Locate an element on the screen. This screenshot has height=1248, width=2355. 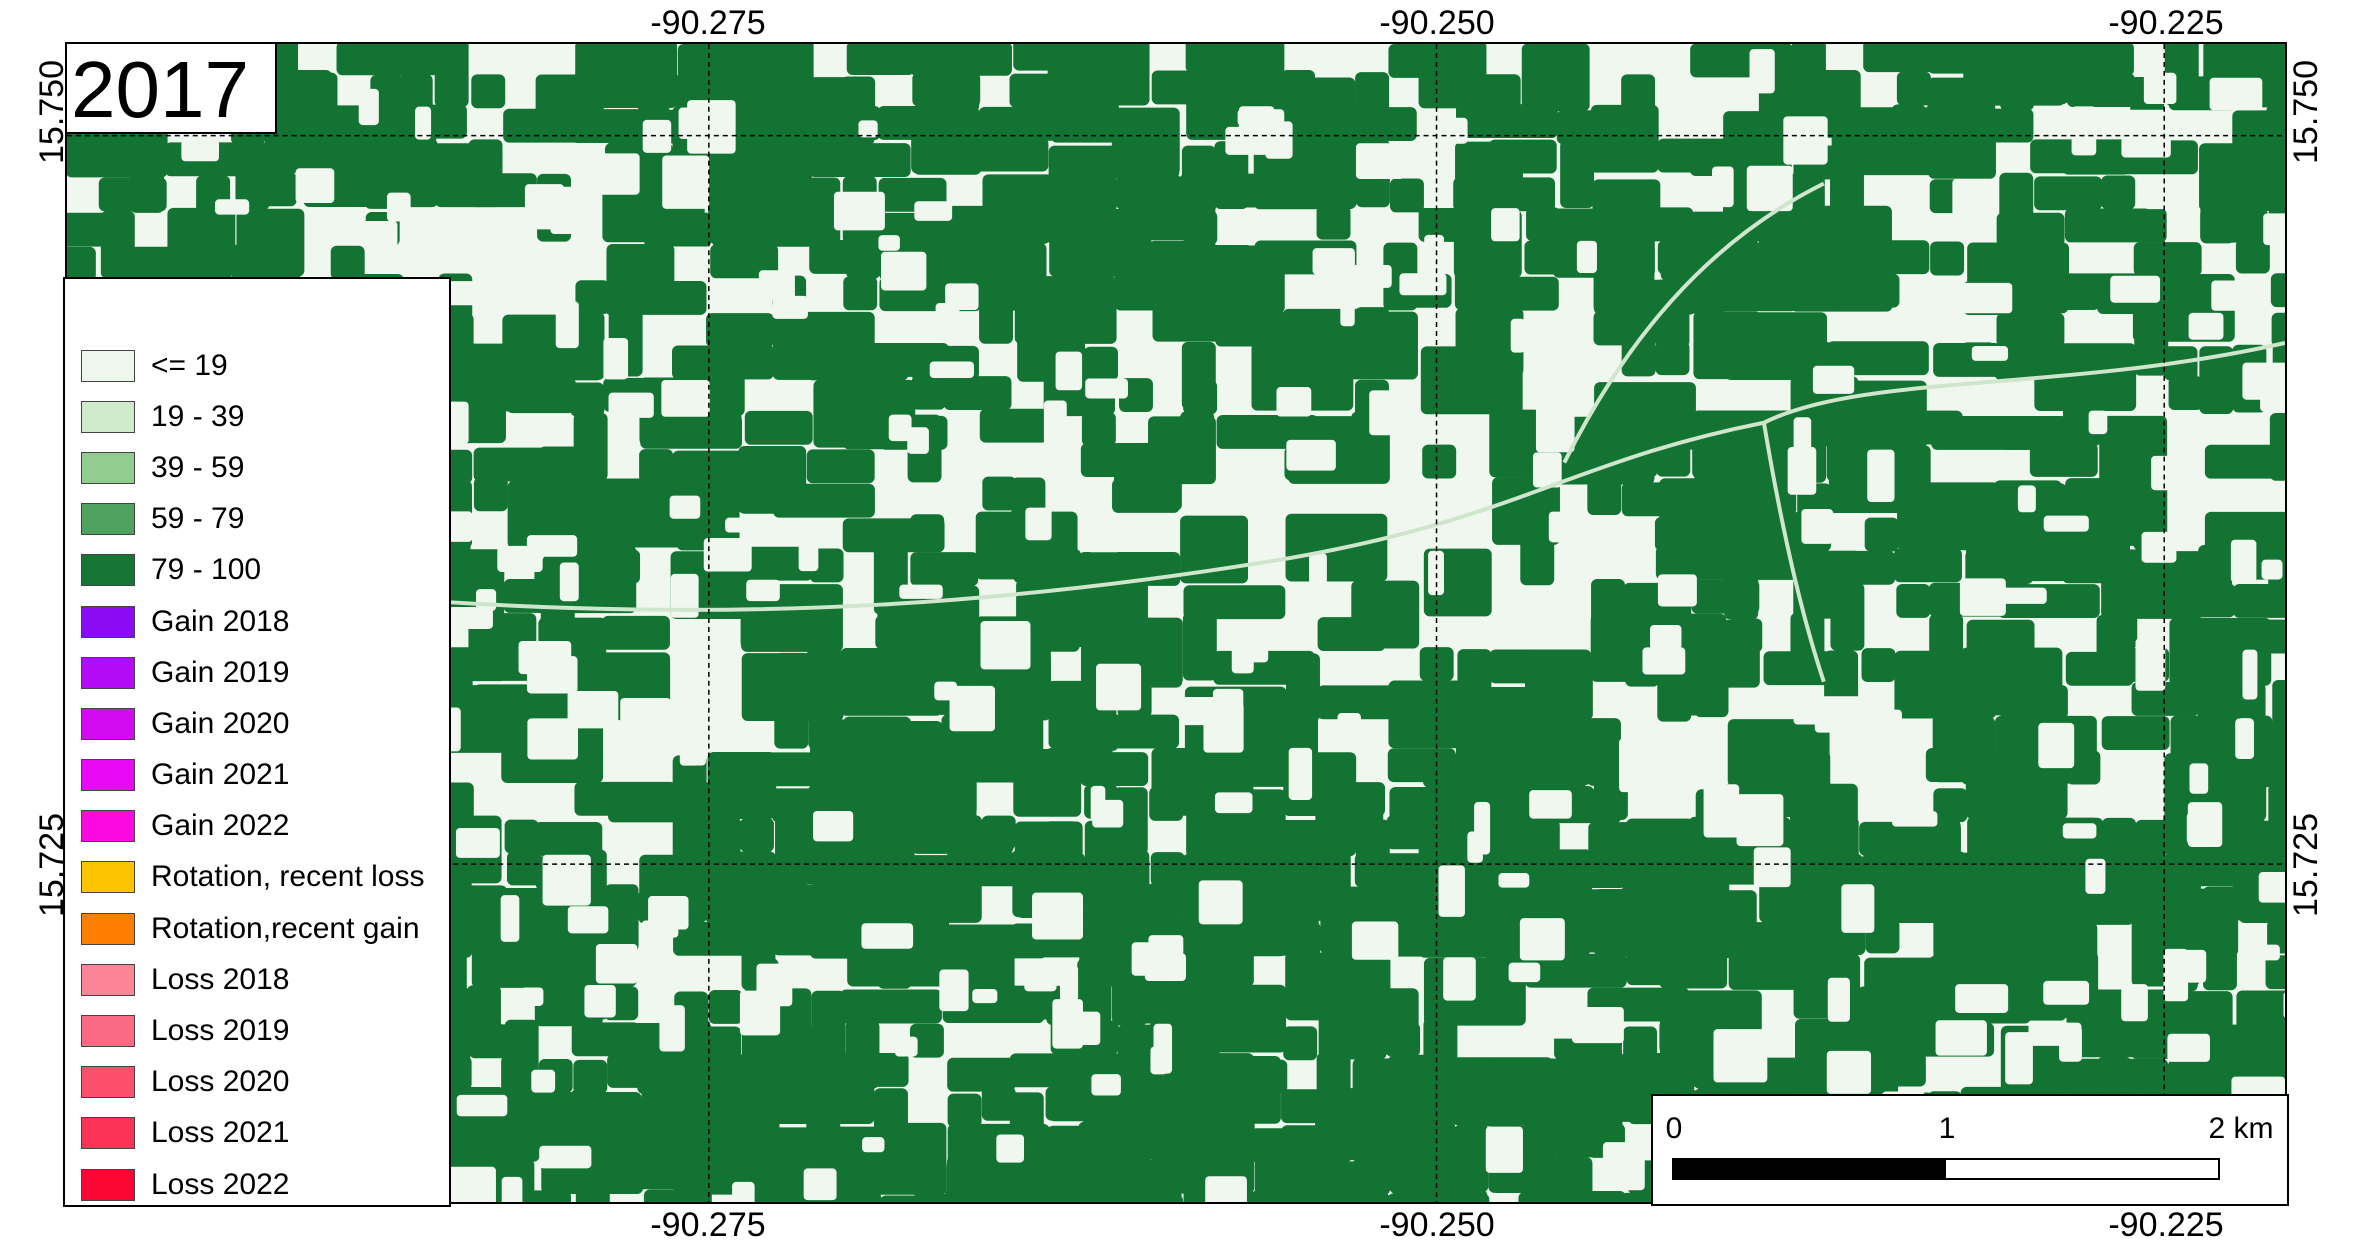
legend-label: Gain 2020 is located at coordinates (220, 723).